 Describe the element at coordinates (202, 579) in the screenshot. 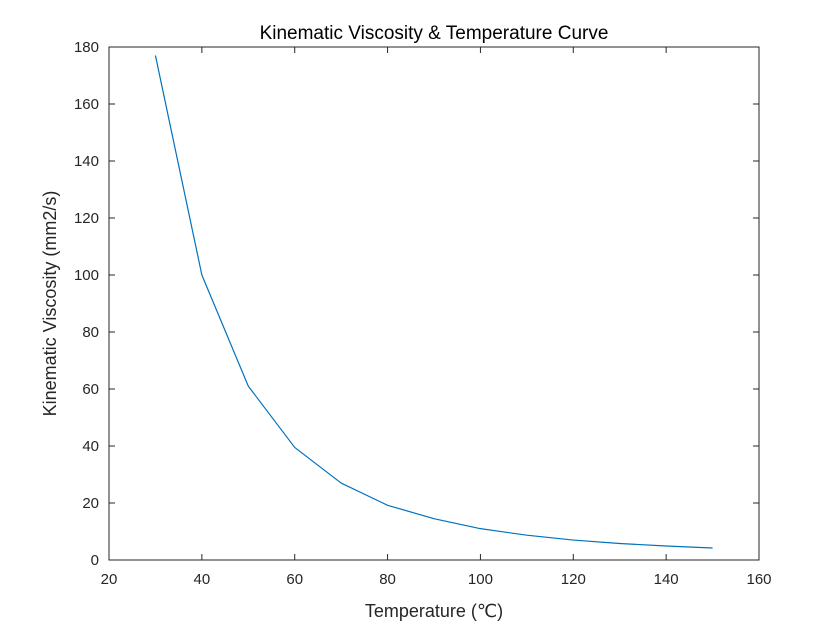

I see `x-tick-label: 40` at that location.